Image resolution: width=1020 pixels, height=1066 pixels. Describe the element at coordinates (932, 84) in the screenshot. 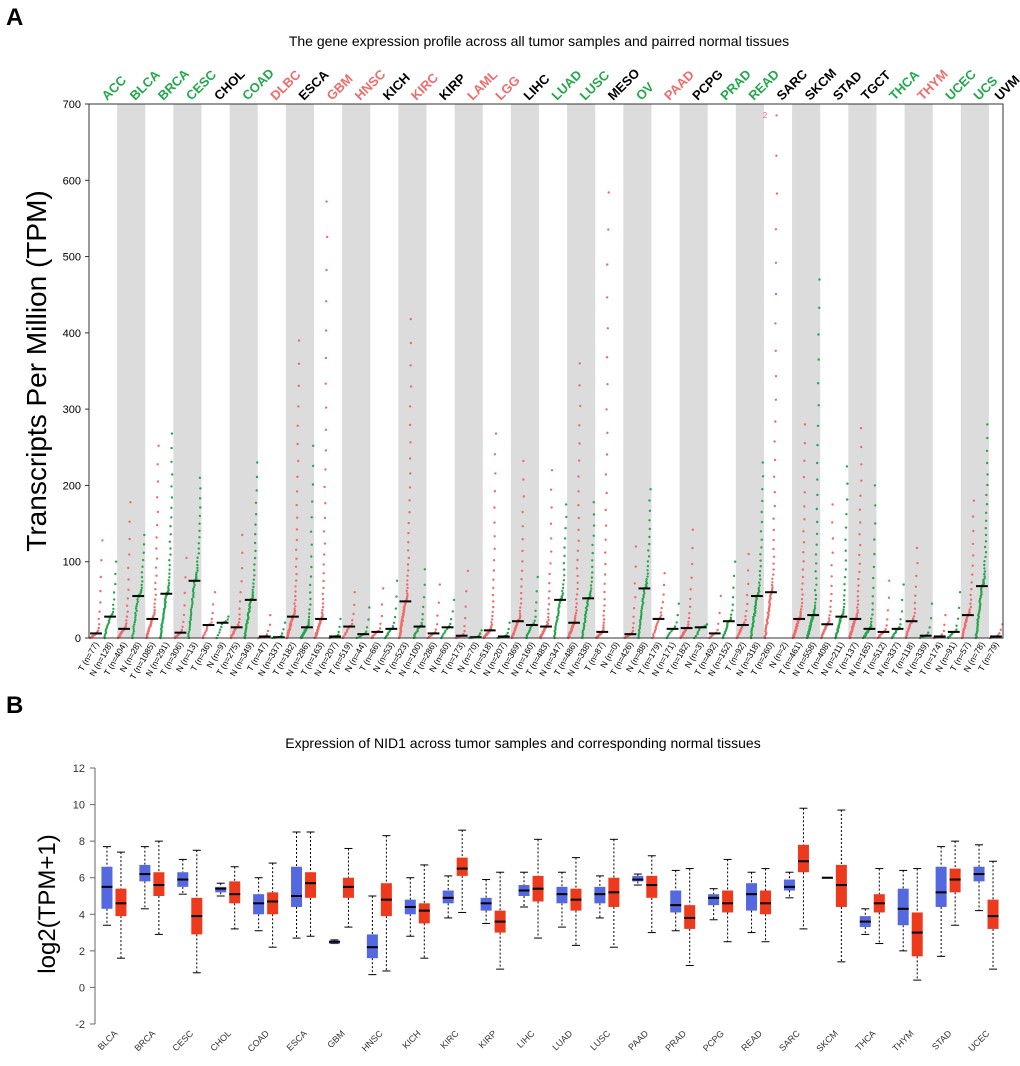

I see `cancer-label: THYM` at that location.